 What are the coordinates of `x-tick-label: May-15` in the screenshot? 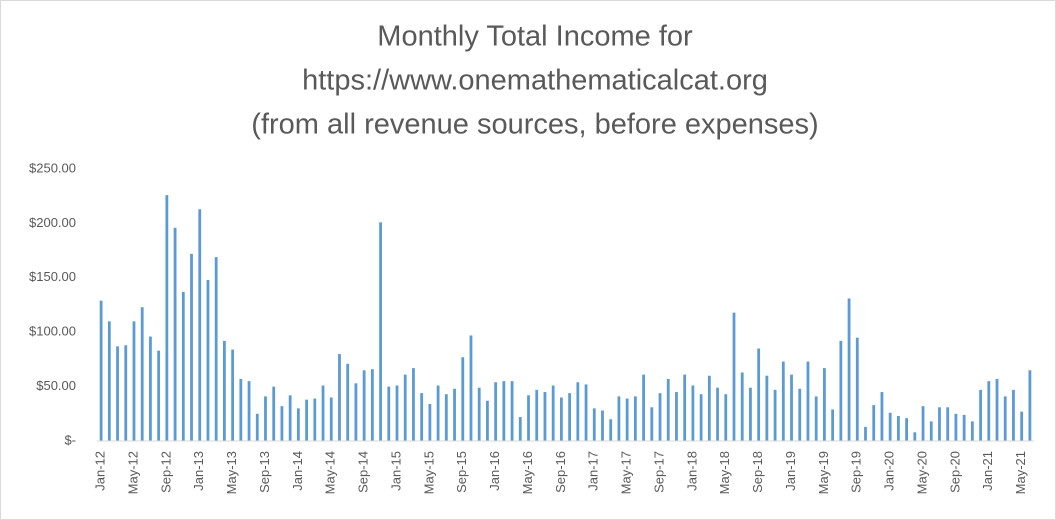 It's located at (428, 472).